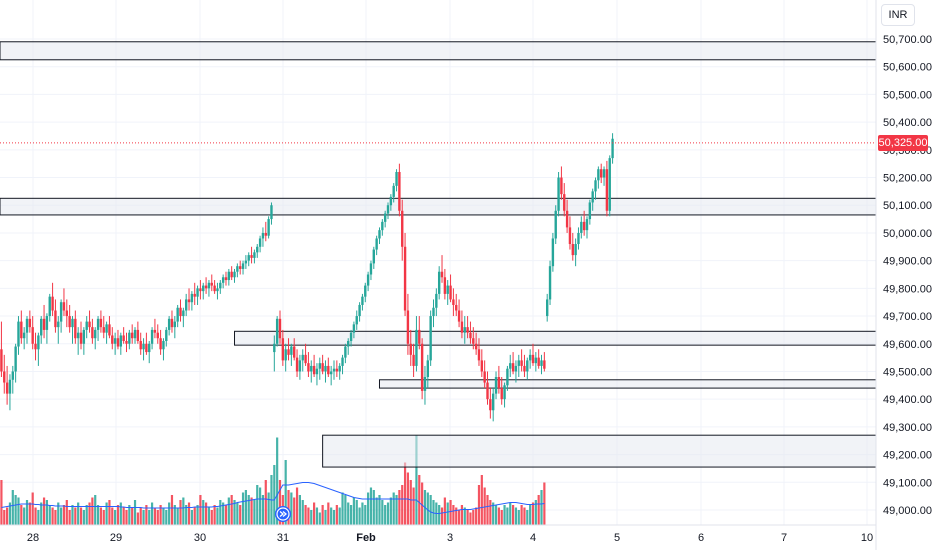 This screenshot has height=550, width=932. I want to click on price-tick-label: 49,200.00, so click(907, 456).